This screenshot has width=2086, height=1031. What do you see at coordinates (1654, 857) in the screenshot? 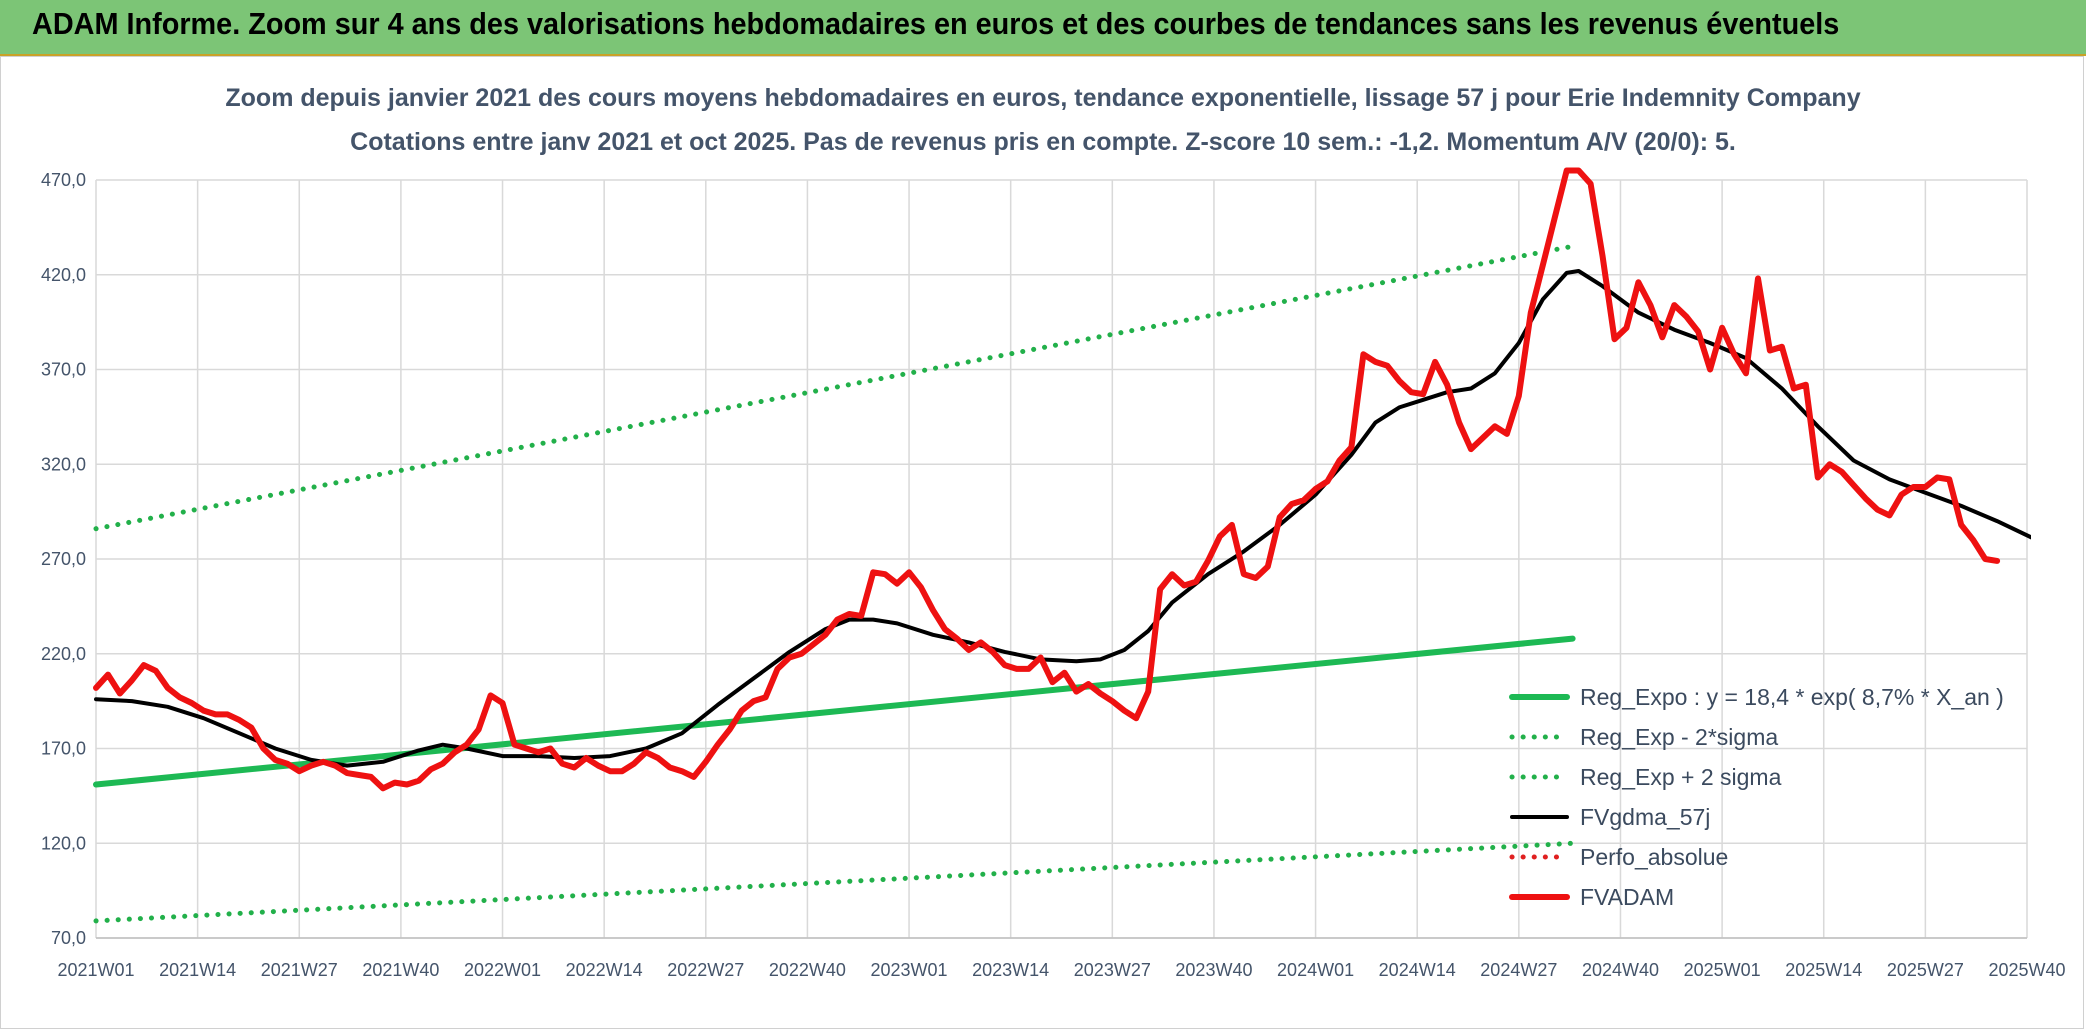
I see `legend-entry: Perfo_absolue` at bounding box center [1654, 857].